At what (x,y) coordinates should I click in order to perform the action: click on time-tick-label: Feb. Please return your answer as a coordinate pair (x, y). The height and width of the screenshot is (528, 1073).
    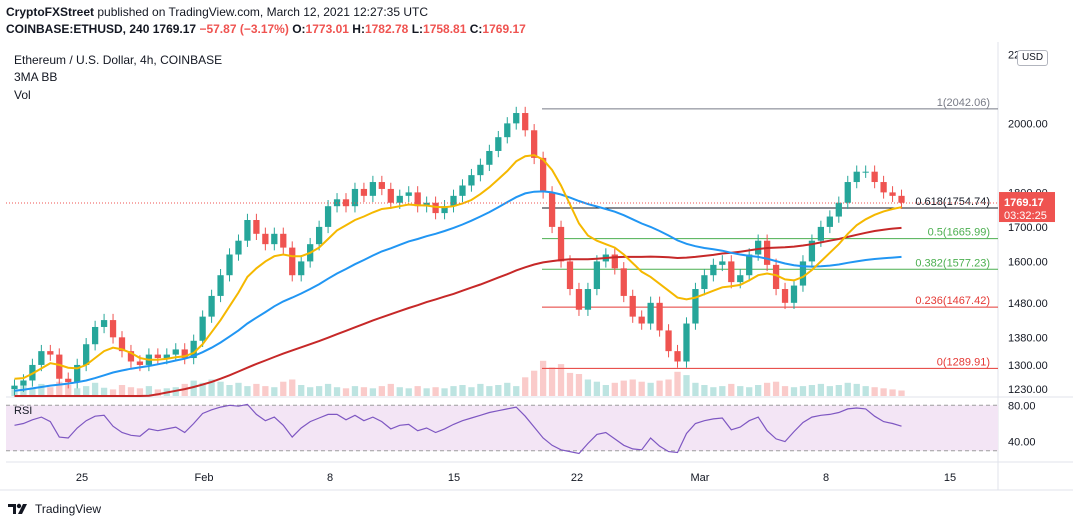
    Looking at the image, I should click on (204, 478).